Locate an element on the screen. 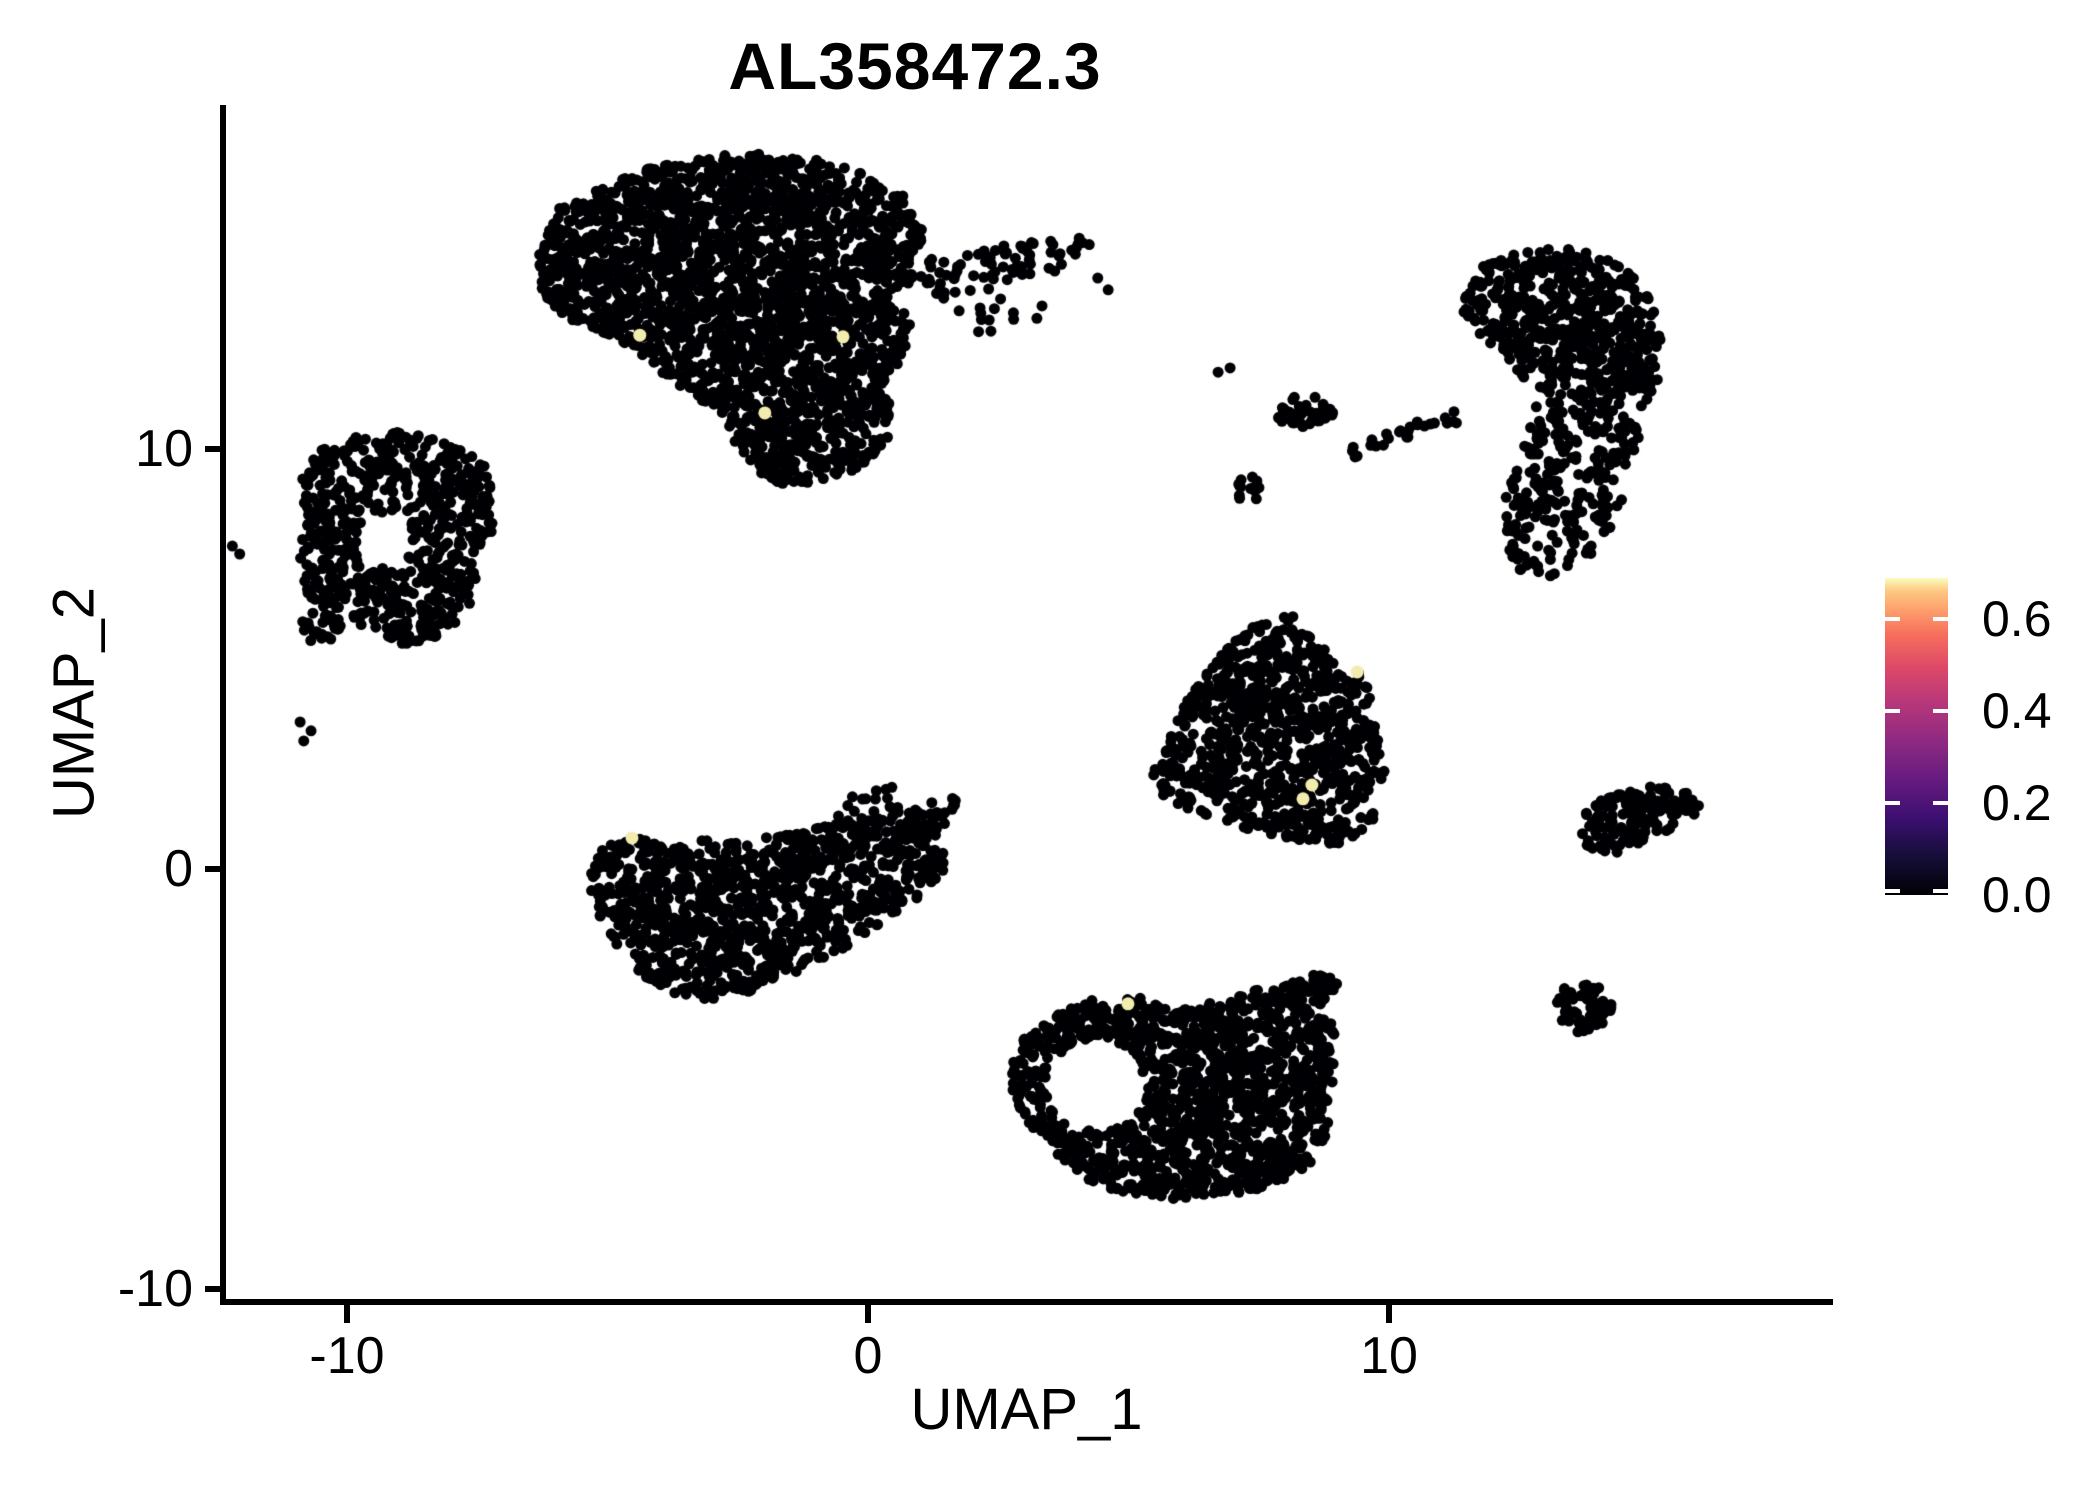 This screenshot has width=2100, height=1500. plot-title: AL358472.3 is located at coordinates (915, 66).